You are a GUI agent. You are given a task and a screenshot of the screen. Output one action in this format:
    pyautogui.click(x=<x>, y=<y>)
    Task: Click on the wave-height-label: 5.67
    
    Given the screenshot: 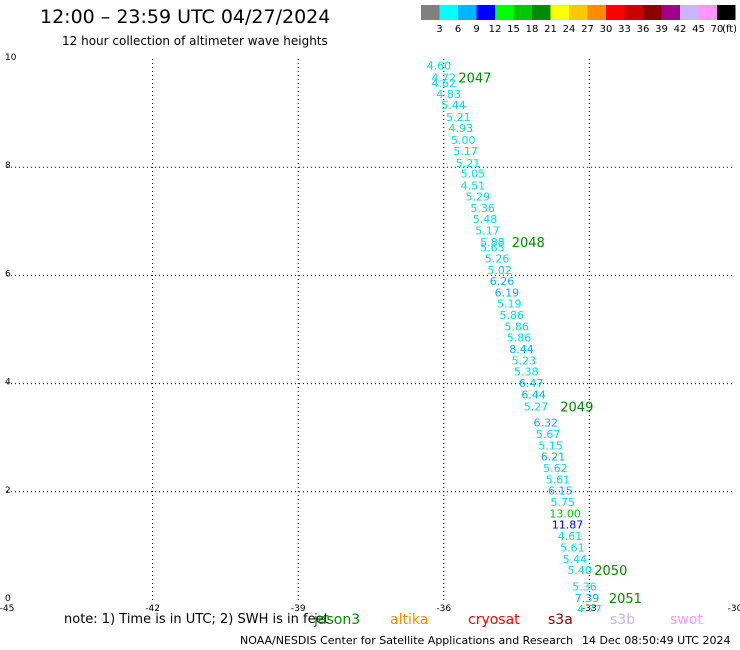 What is the action you would take?
    pyautogui.click(x=548, y=434)
    